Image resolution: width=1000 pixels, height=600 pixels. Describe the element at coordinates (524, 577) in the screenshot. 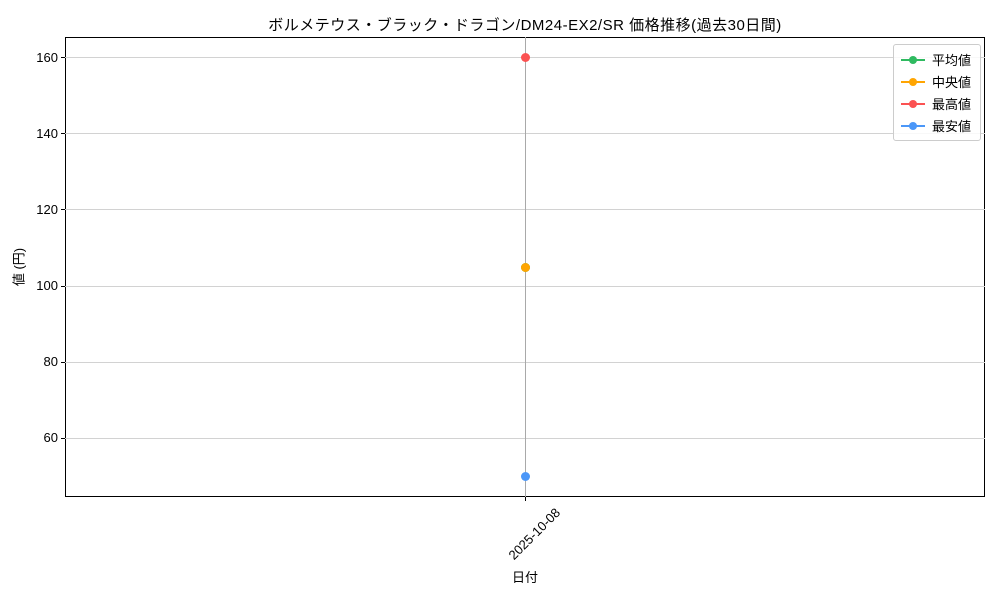

I see `x-axis-label: 日付` at that location.